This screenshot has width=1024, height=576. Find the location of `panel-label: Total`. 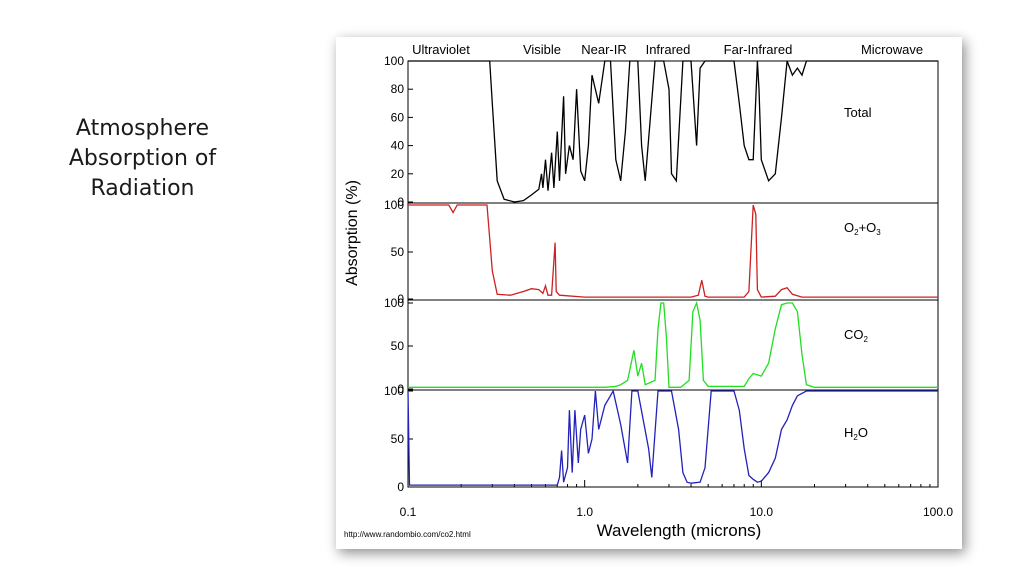

panel-label: Total is located at coordinates (858, 112).